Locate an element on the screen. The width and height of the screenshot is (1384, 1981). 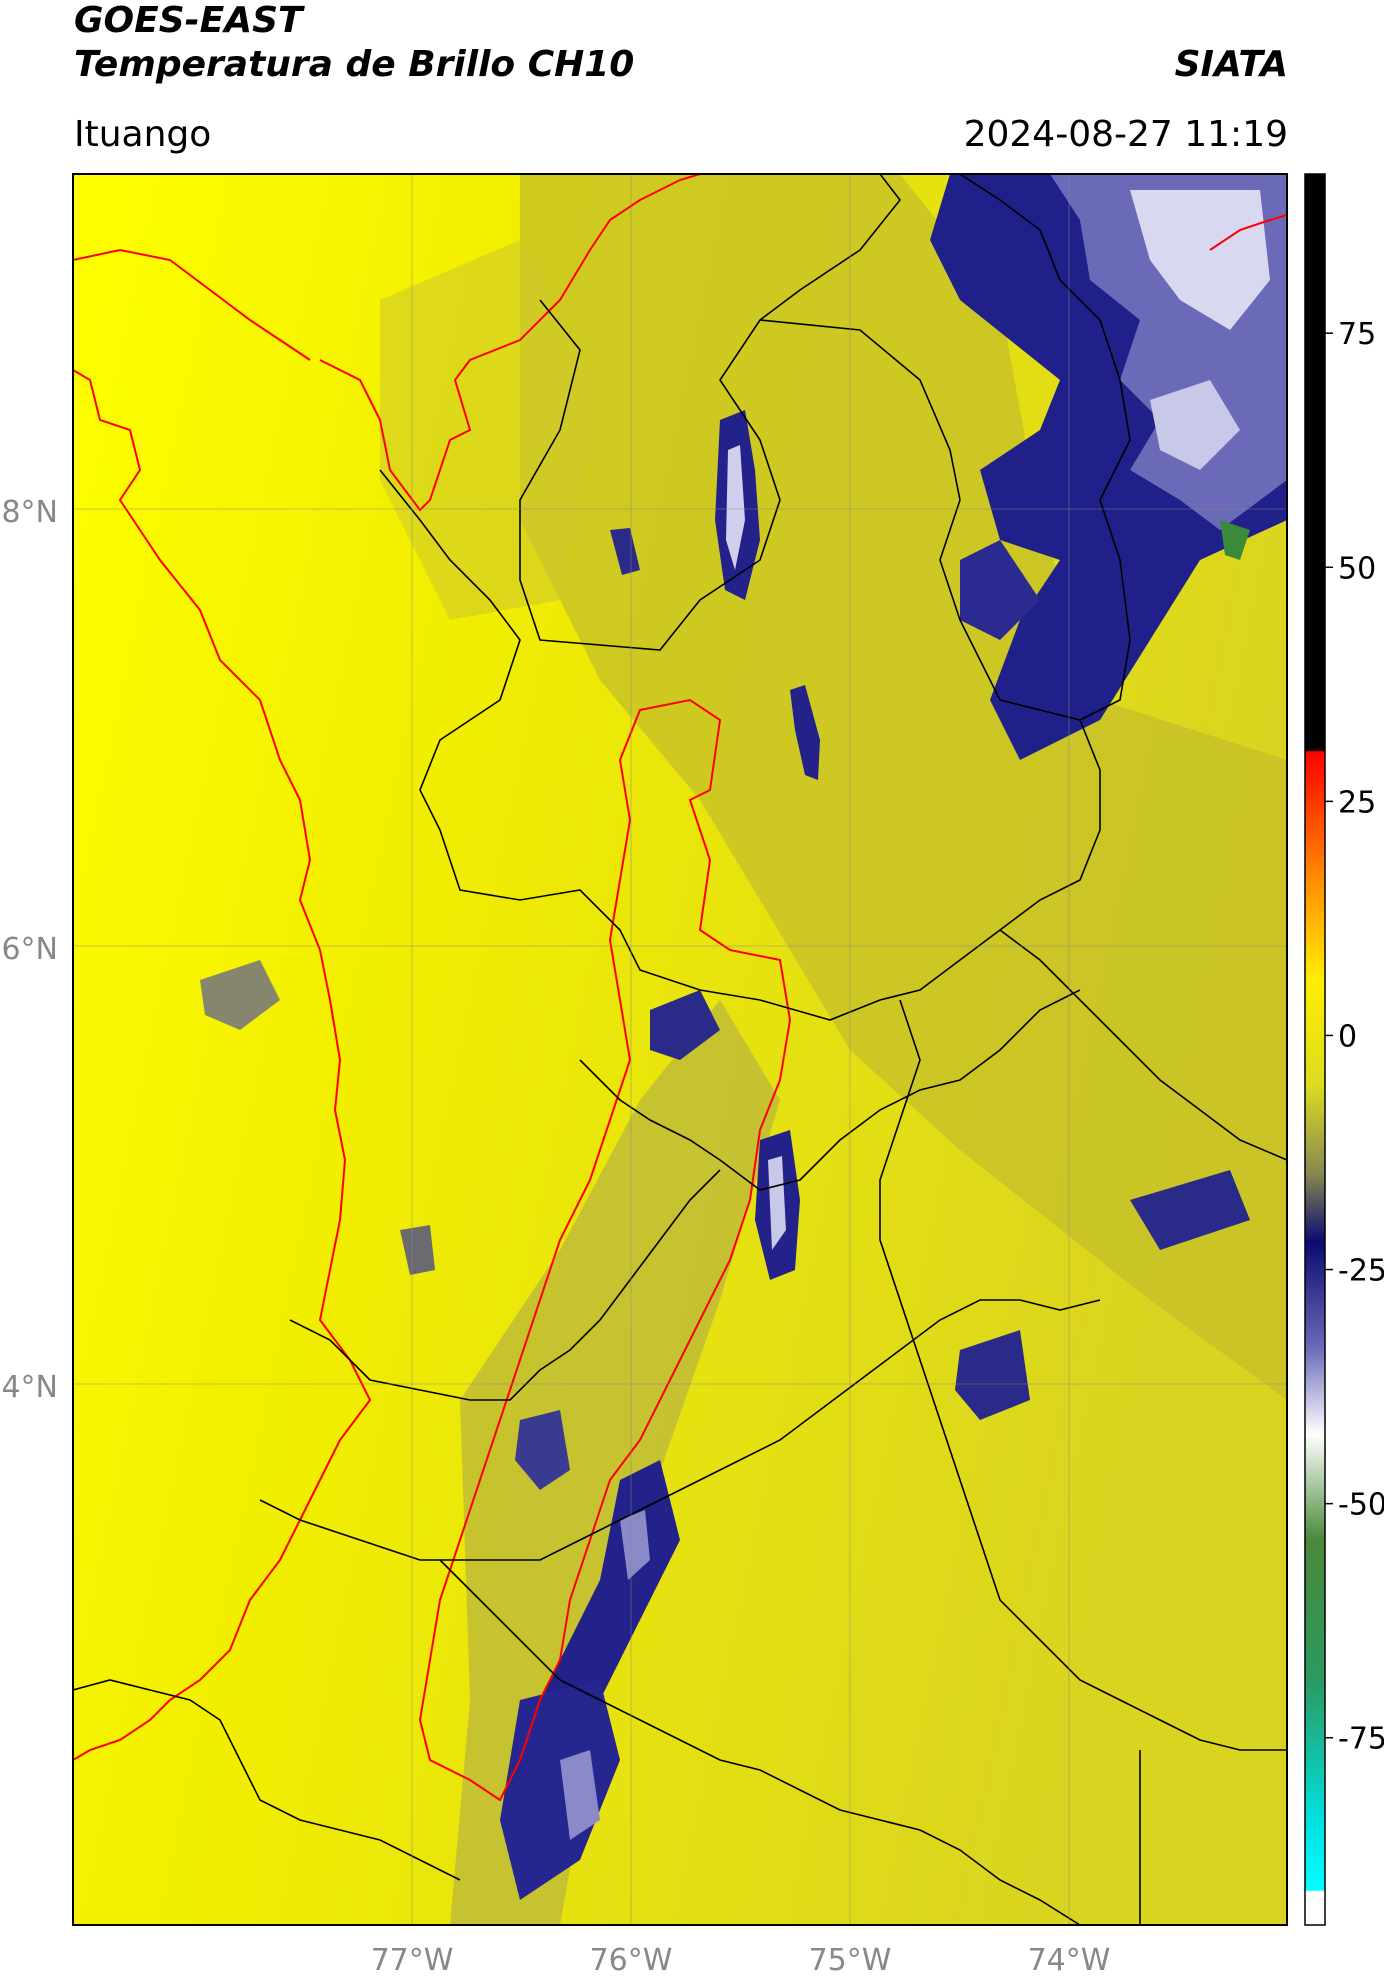
department-border-cordoba is located at coordinates (710, 412).